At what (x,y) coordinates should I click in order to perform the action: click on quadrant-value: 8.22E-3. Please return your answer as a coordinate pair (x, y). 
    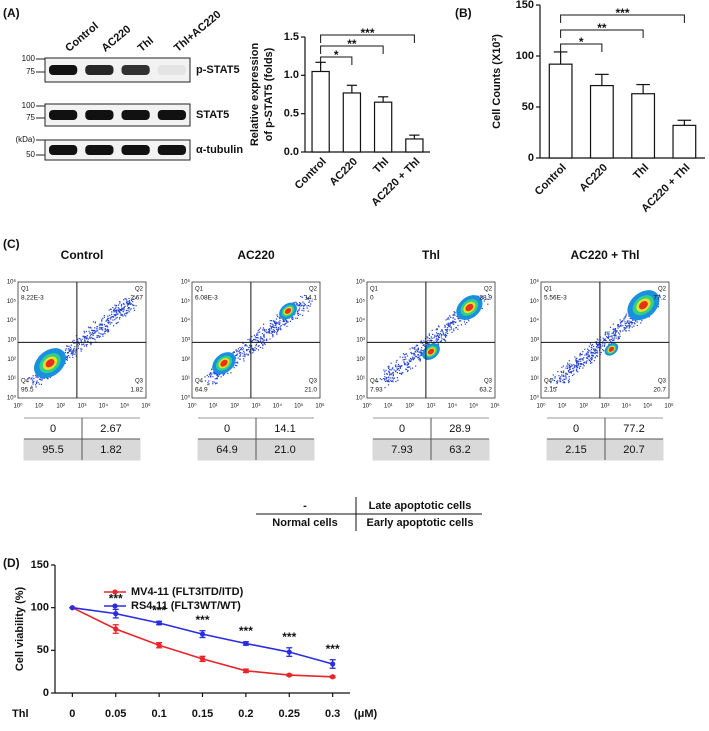
    Looking at the image, I should click on (32, 298).